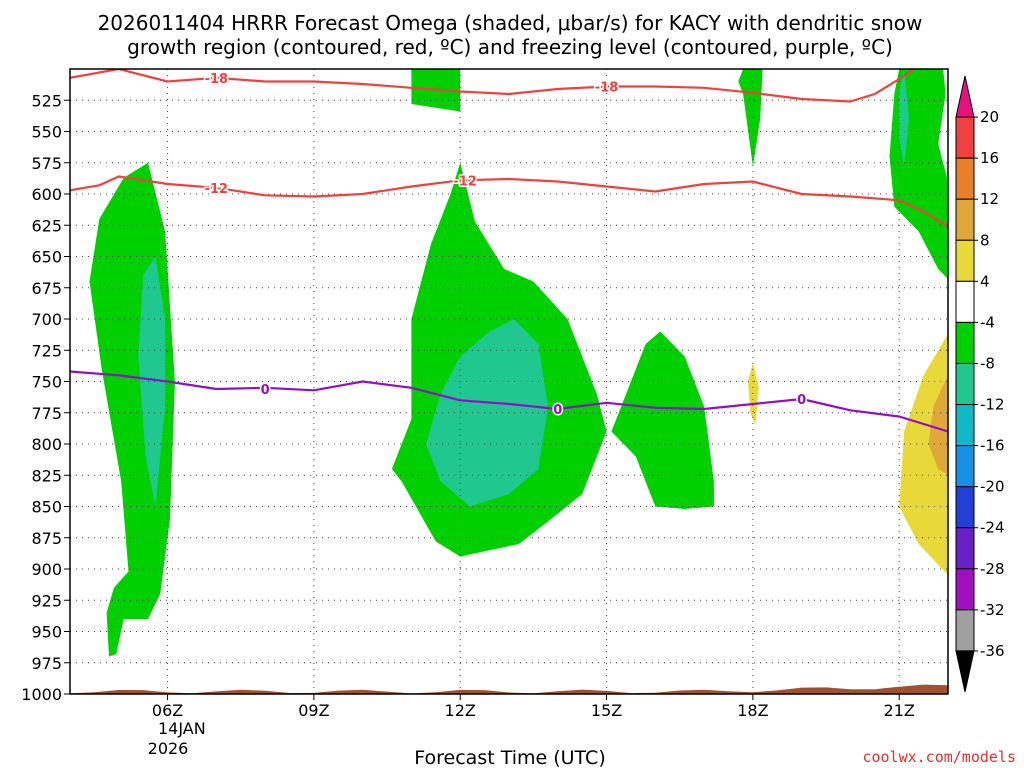  I want to click on colorbar-label: -20, so click(992, 487).